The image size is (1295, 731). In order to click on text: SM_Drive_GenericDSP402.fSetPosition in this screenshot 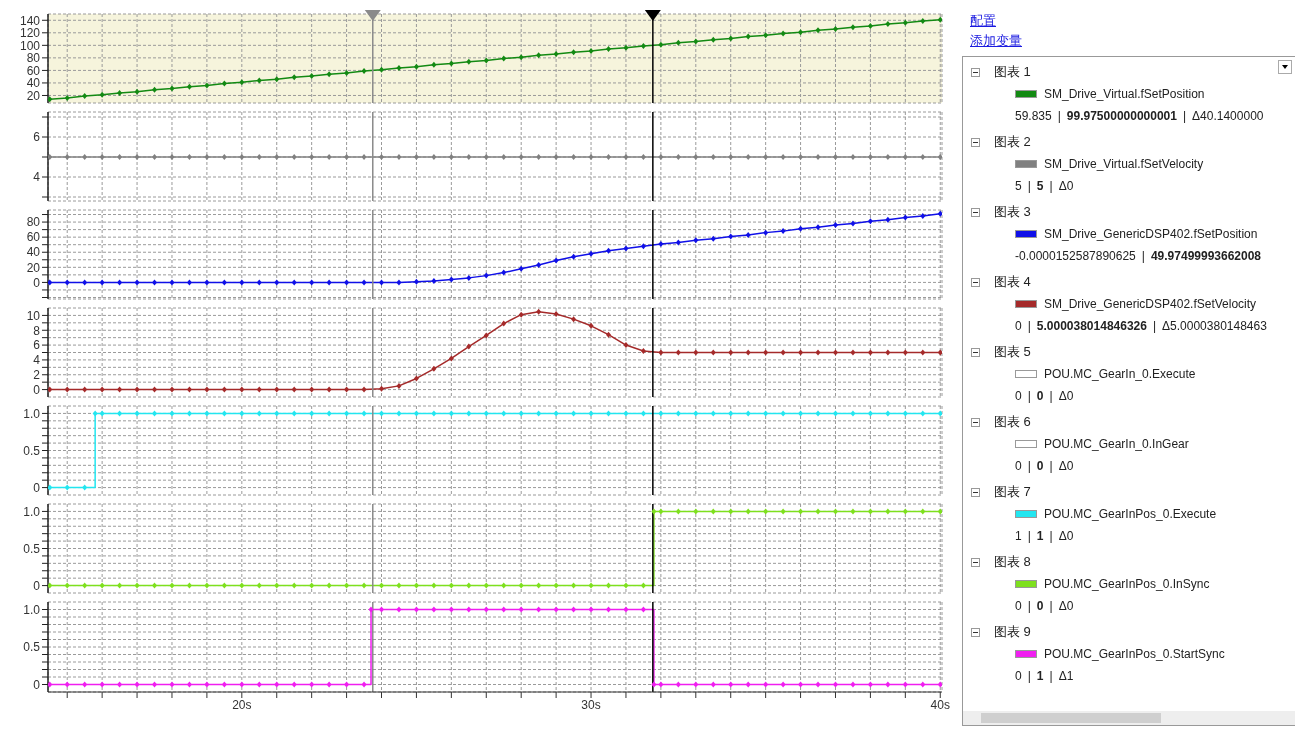, I will do `click(1151, 234)`.